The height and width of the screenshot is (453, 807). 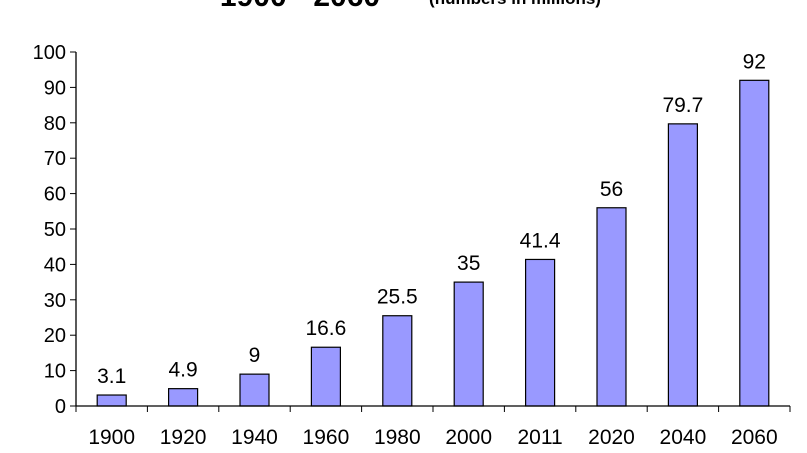 What do you see at coordinates (55, 301) in the screenshot?
I see `y-tick-label: 30` at bounding box center [55, 301].